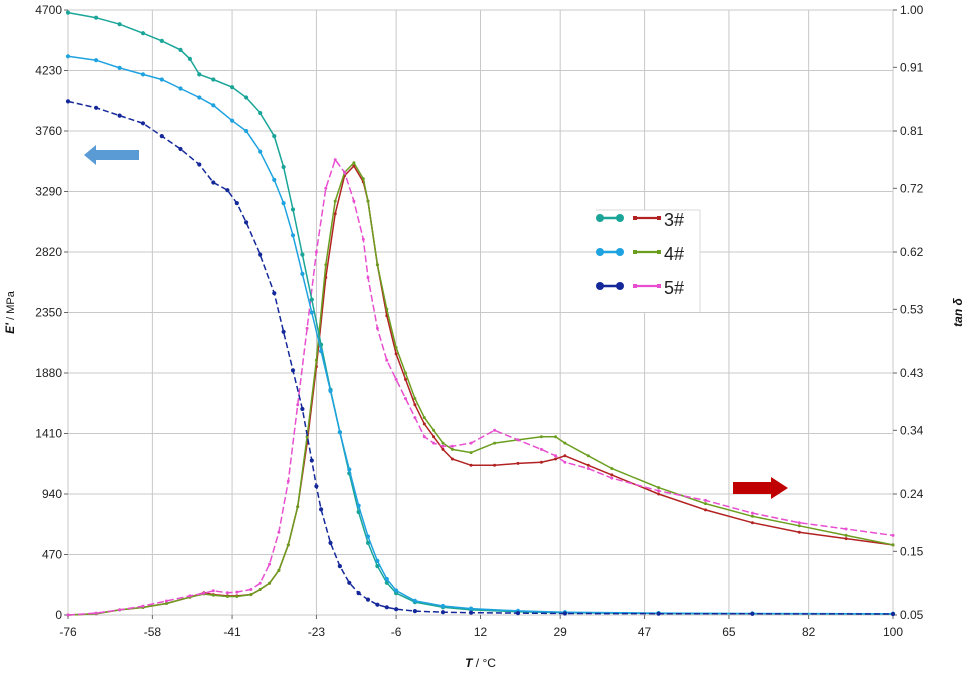  What do you see at coordinates (912, 494) in the screenshot?
I see `y-right-tick-label: 0.24` at bounding box center [912, 494].